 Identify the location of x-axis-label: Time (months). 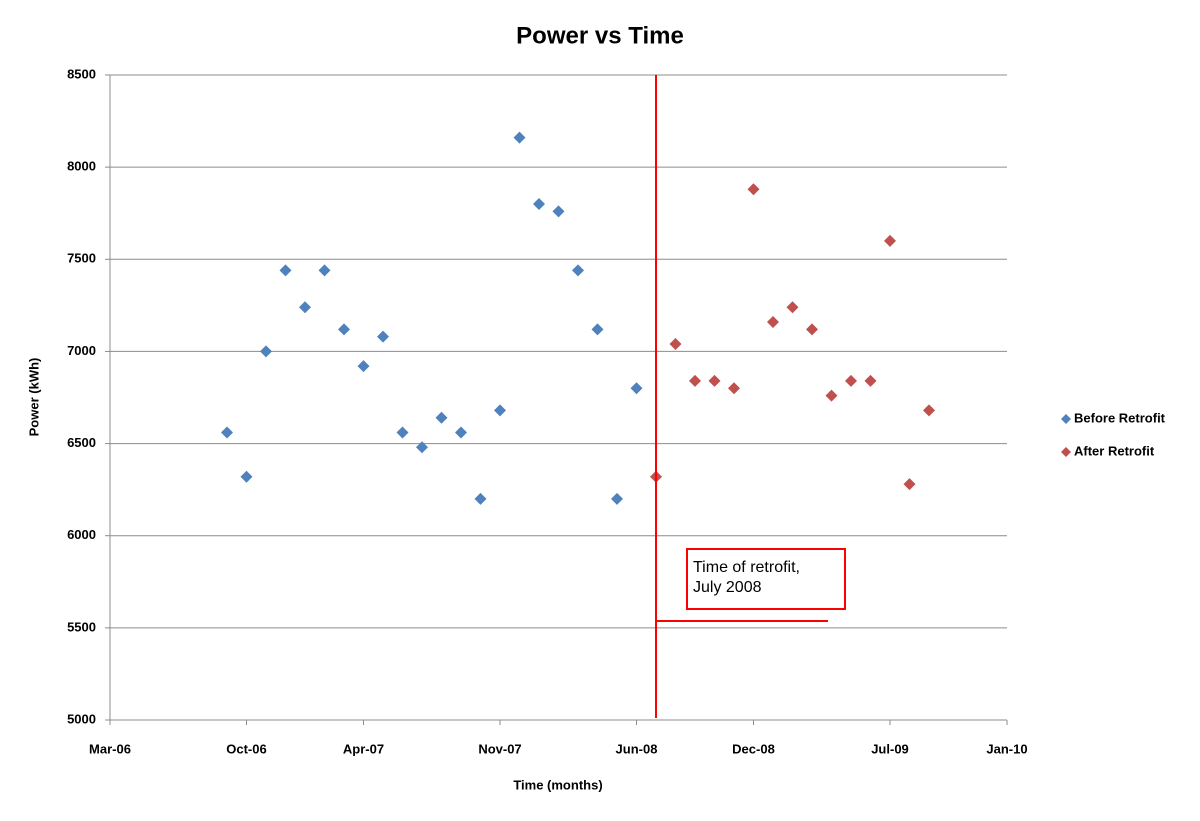
(557, 784).